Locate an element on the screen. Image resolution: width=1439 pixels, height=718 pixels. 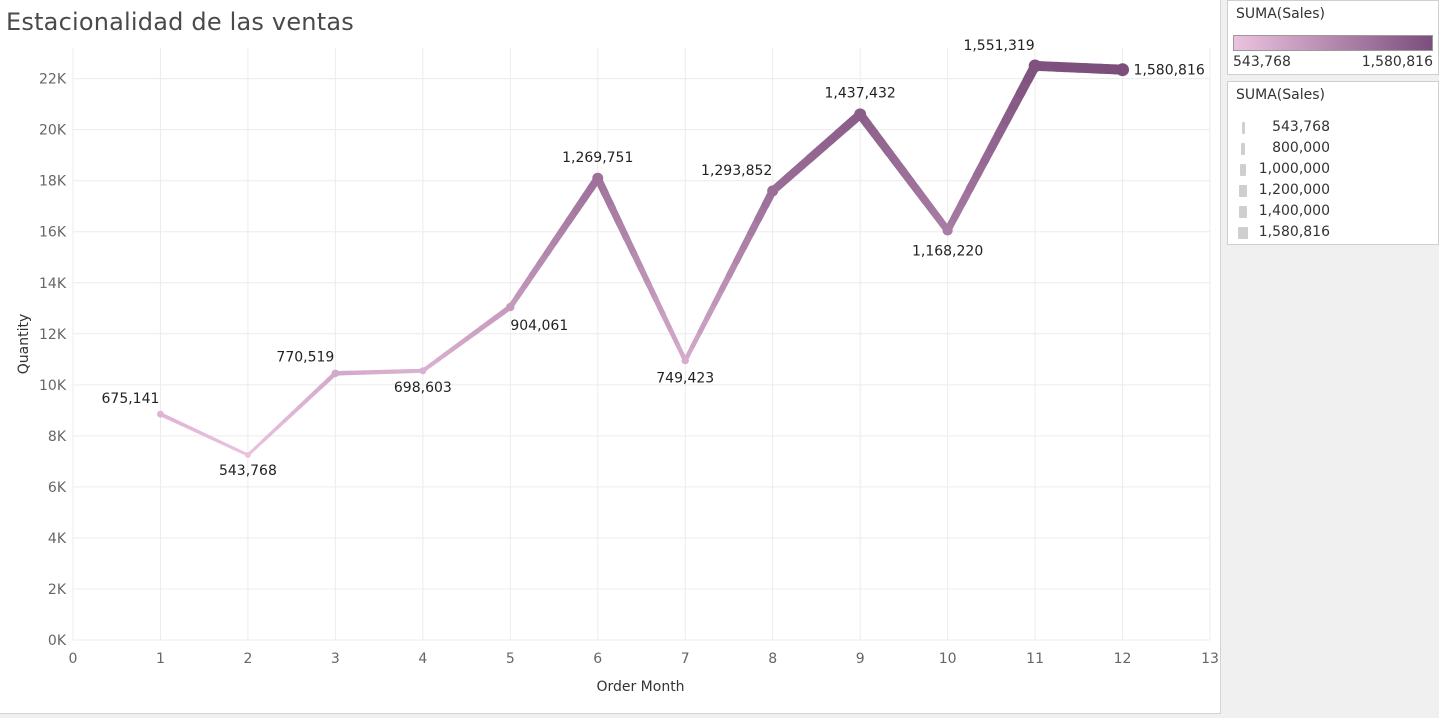
x-tick-label: 4 is located at coordinates (422, 659).